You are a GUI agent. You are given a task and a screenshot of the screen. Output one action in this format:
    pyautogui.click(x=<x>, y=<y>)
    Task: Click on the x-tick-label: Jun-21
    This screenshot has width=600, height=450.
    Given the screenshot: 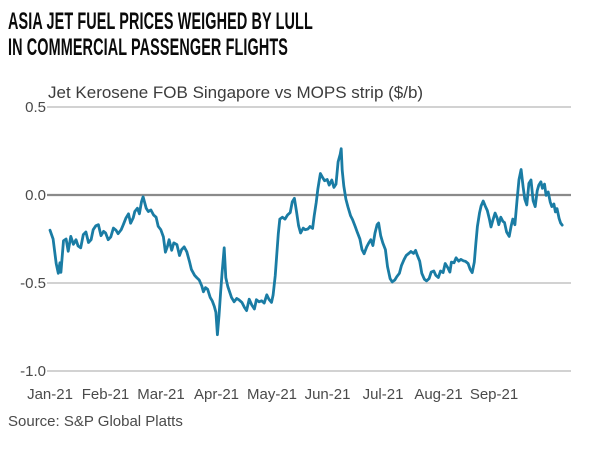 What is the action you would take?
    pyautogui.click(x=328, y=394)
    